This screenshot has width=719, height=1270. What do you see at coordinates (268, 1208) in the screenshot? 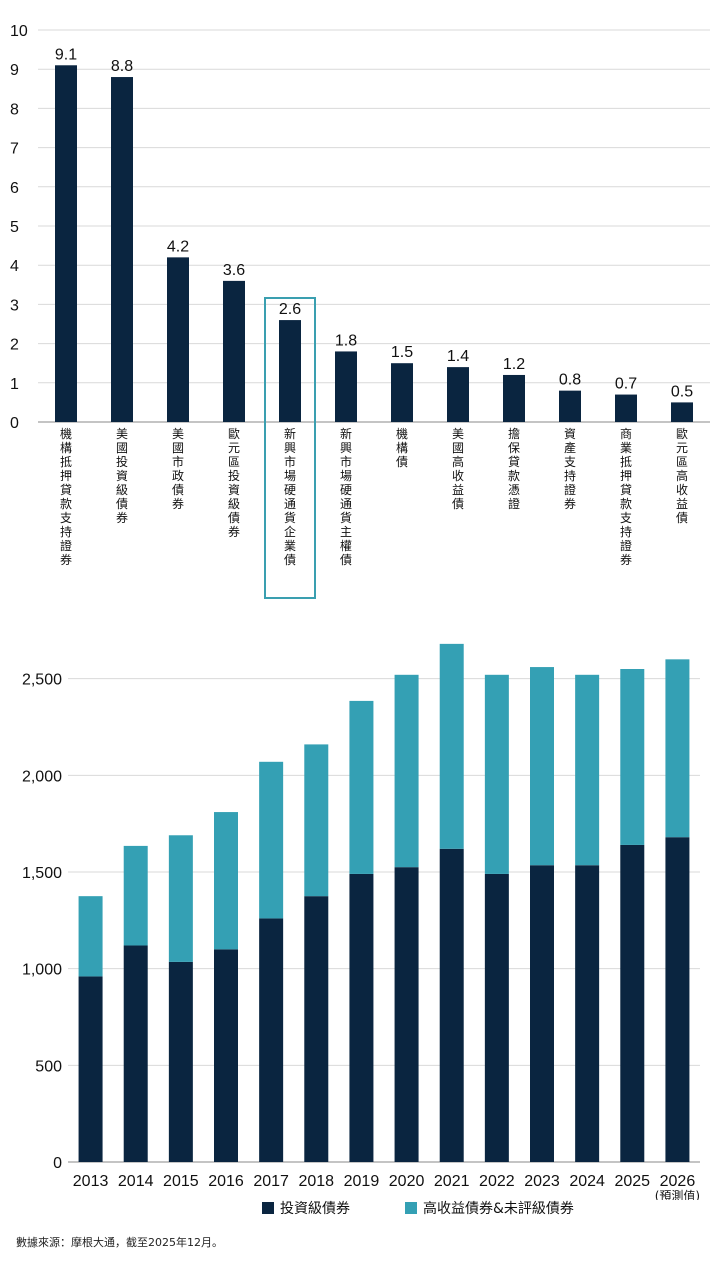
I see `legend-swatch-investment-grade` at bounding box center [268, 1208].